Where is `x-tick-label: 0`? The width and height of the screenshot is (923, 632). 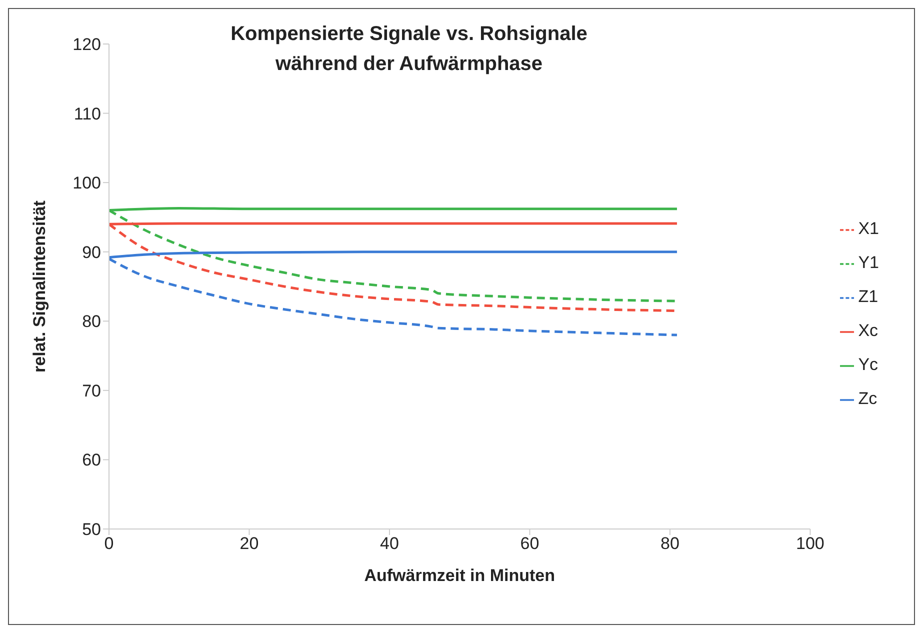 x-tick-label: 0 is located at coordinates (109, 544).